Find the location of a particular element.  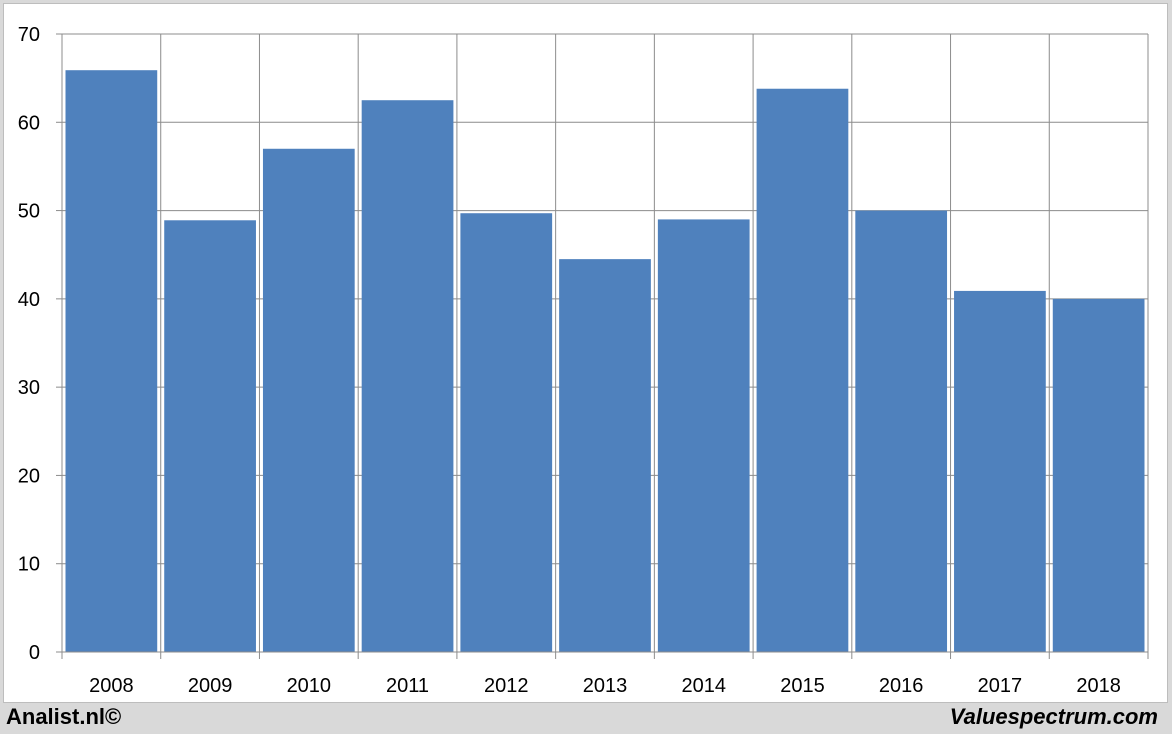

x-tick-label: 2017 is located at coordinates (1000, 686).